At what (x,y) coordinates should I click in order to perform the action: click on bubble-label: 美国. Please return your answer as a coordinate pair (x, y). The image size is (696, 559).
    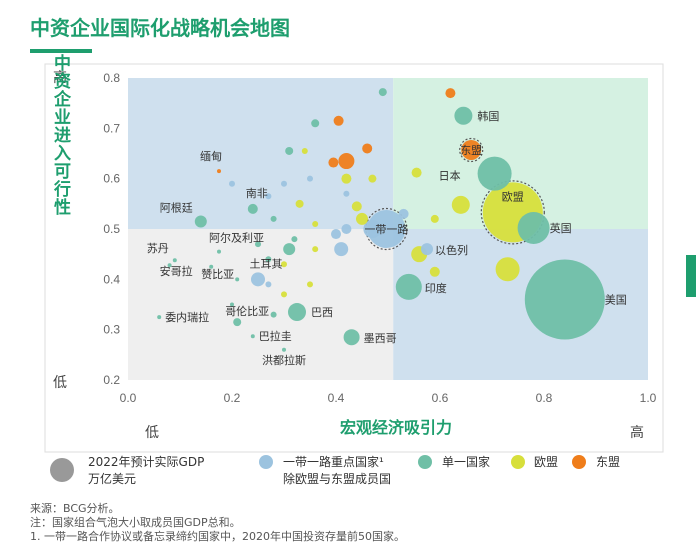
    Looking at the image, I should click on (616, 299).